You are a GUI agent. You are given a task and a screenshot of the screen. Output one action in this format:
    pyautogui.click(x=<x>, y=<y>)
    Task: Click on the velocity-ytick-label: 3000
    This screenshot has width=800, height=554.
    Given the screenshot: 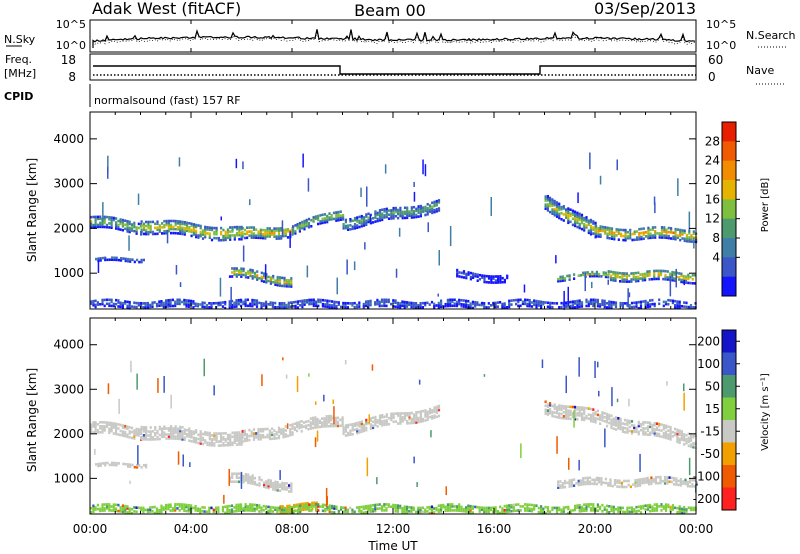 What is the action you would take?
    pyautogui.click(x=68, y=389)
    